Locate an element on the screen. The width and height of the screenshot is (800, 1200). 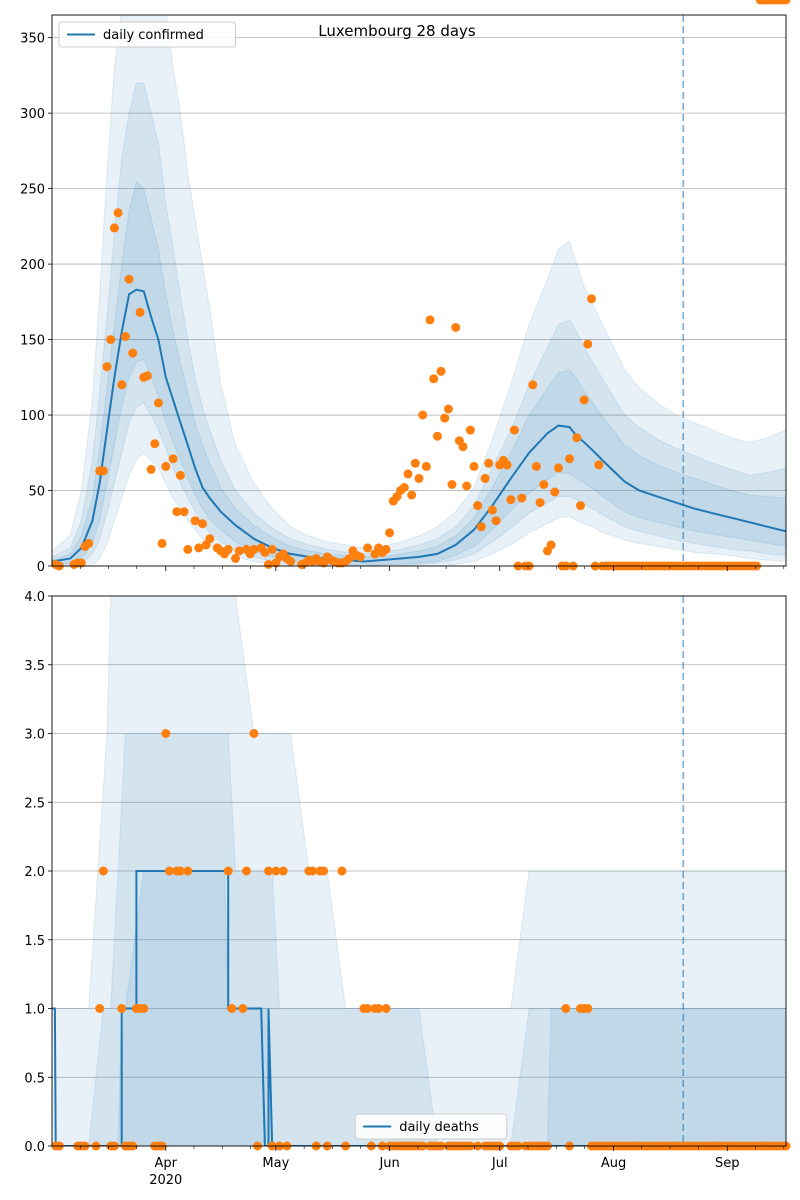
legend: daily deaths is located at coordinates (431, 1126).